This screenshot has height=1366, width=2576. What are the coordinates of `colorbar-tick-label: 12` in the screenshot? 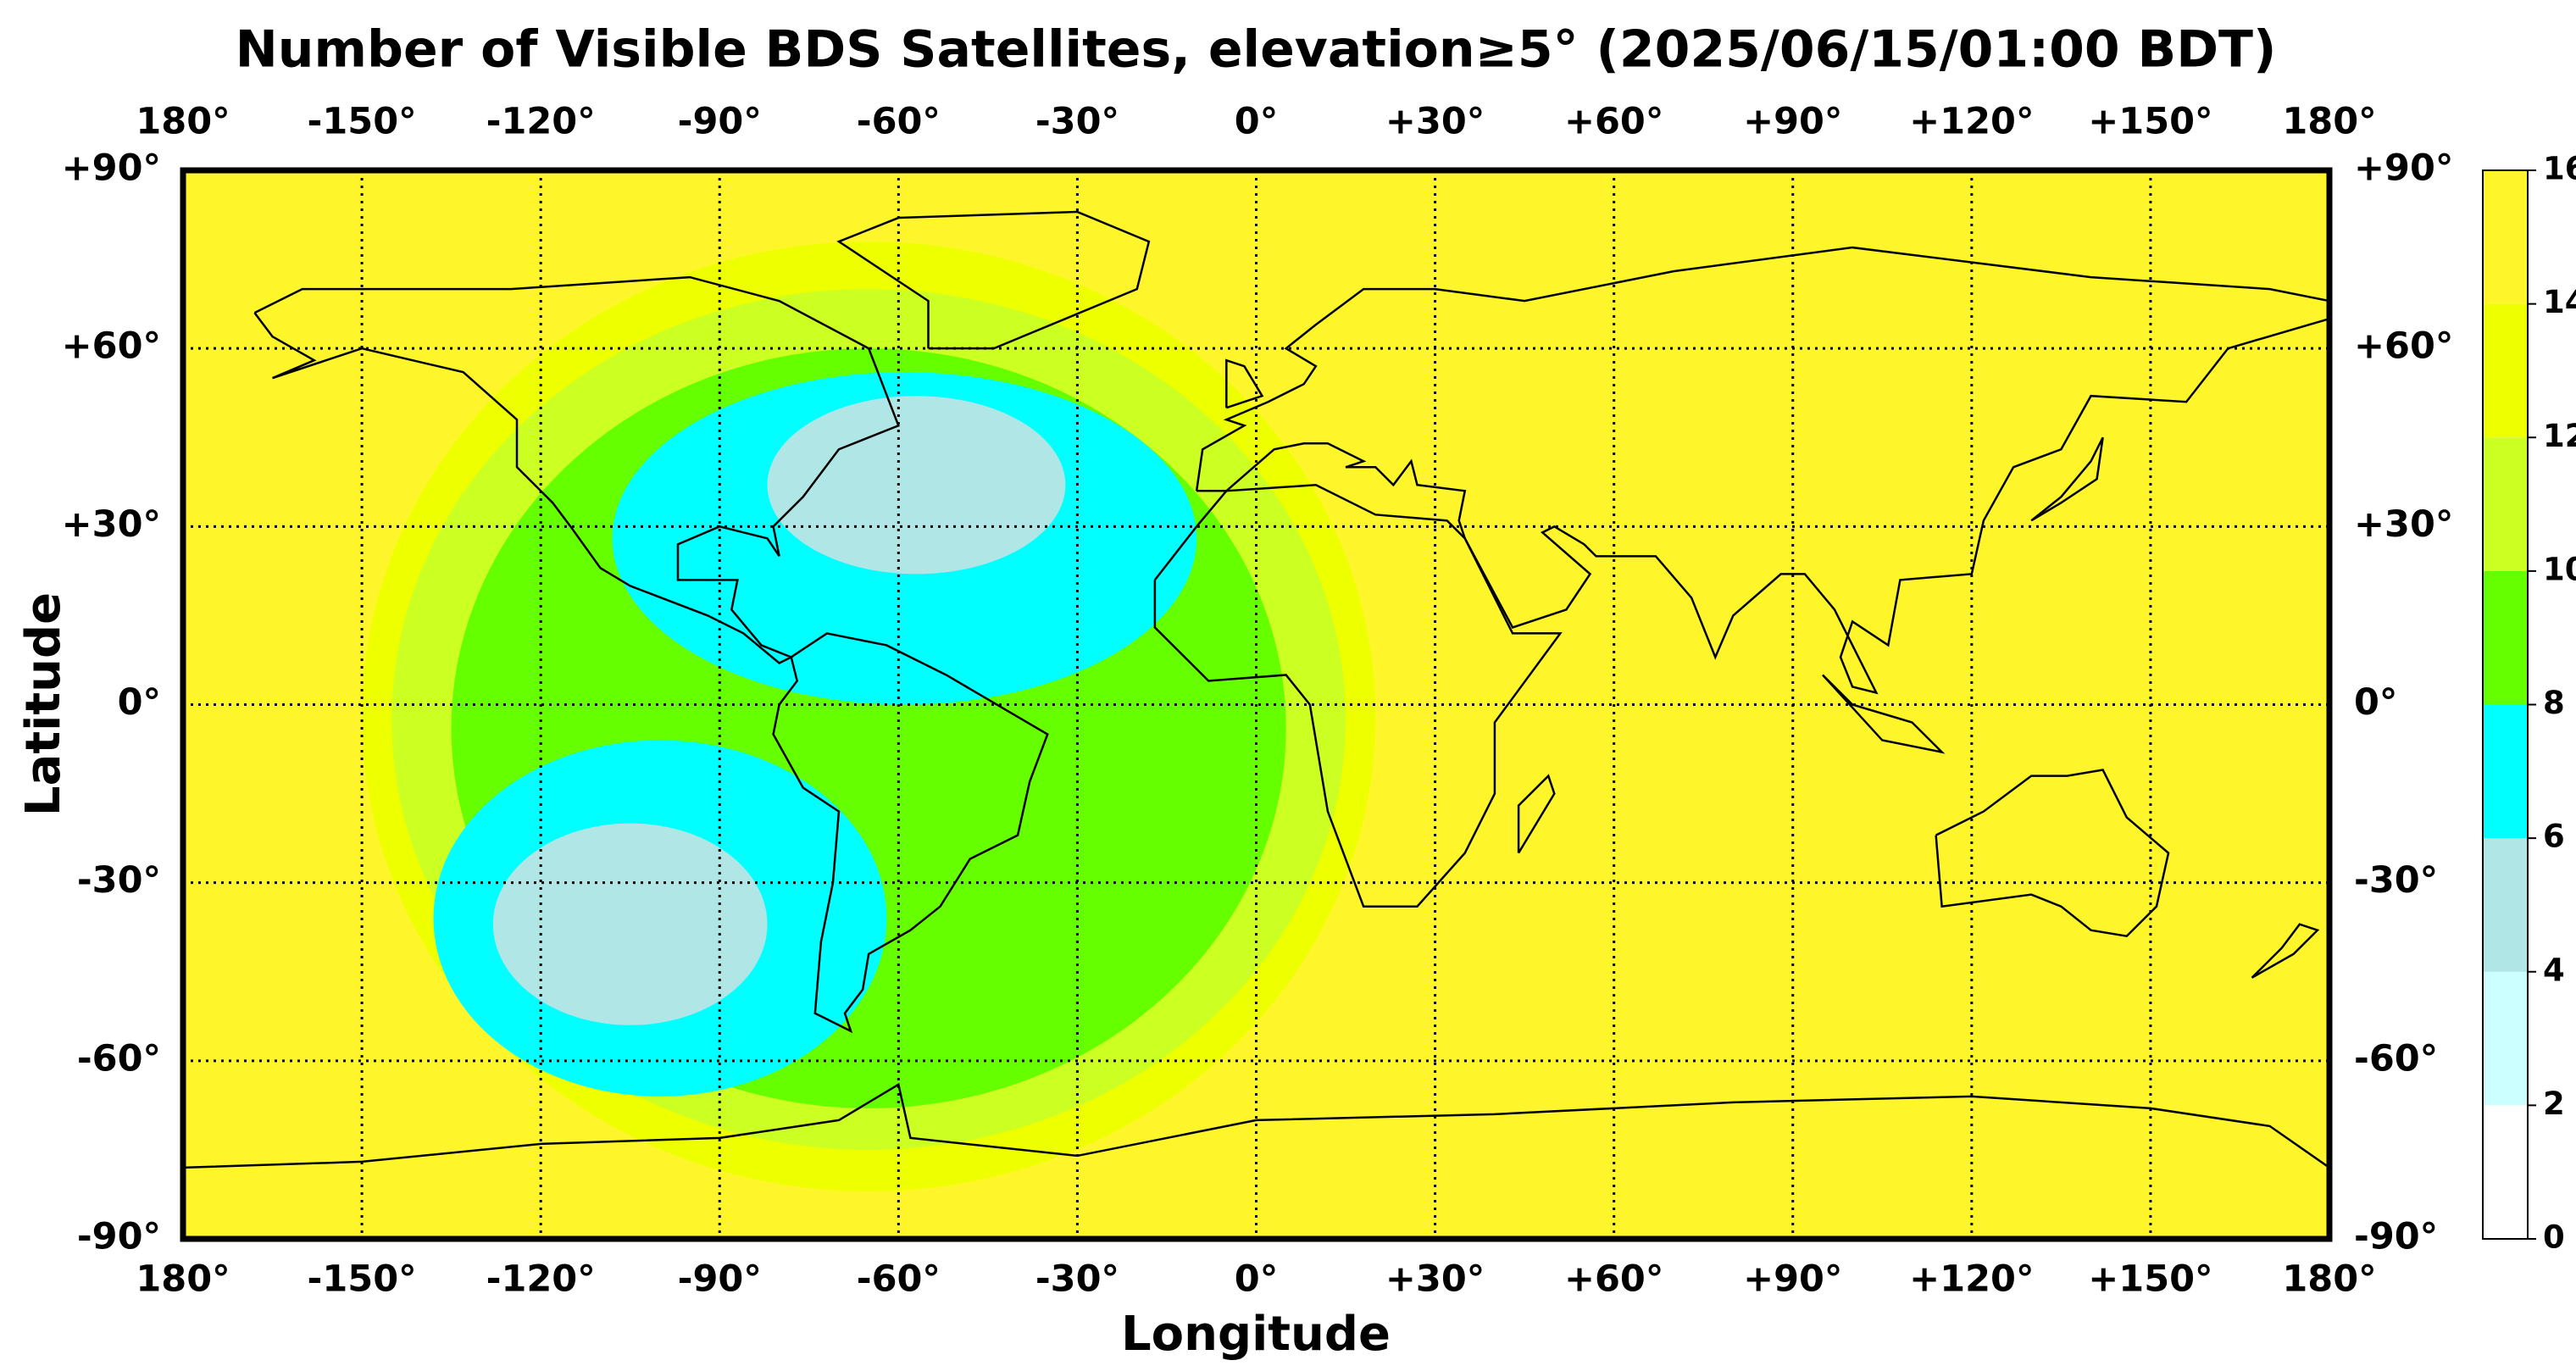 It's located at (2559, 436).